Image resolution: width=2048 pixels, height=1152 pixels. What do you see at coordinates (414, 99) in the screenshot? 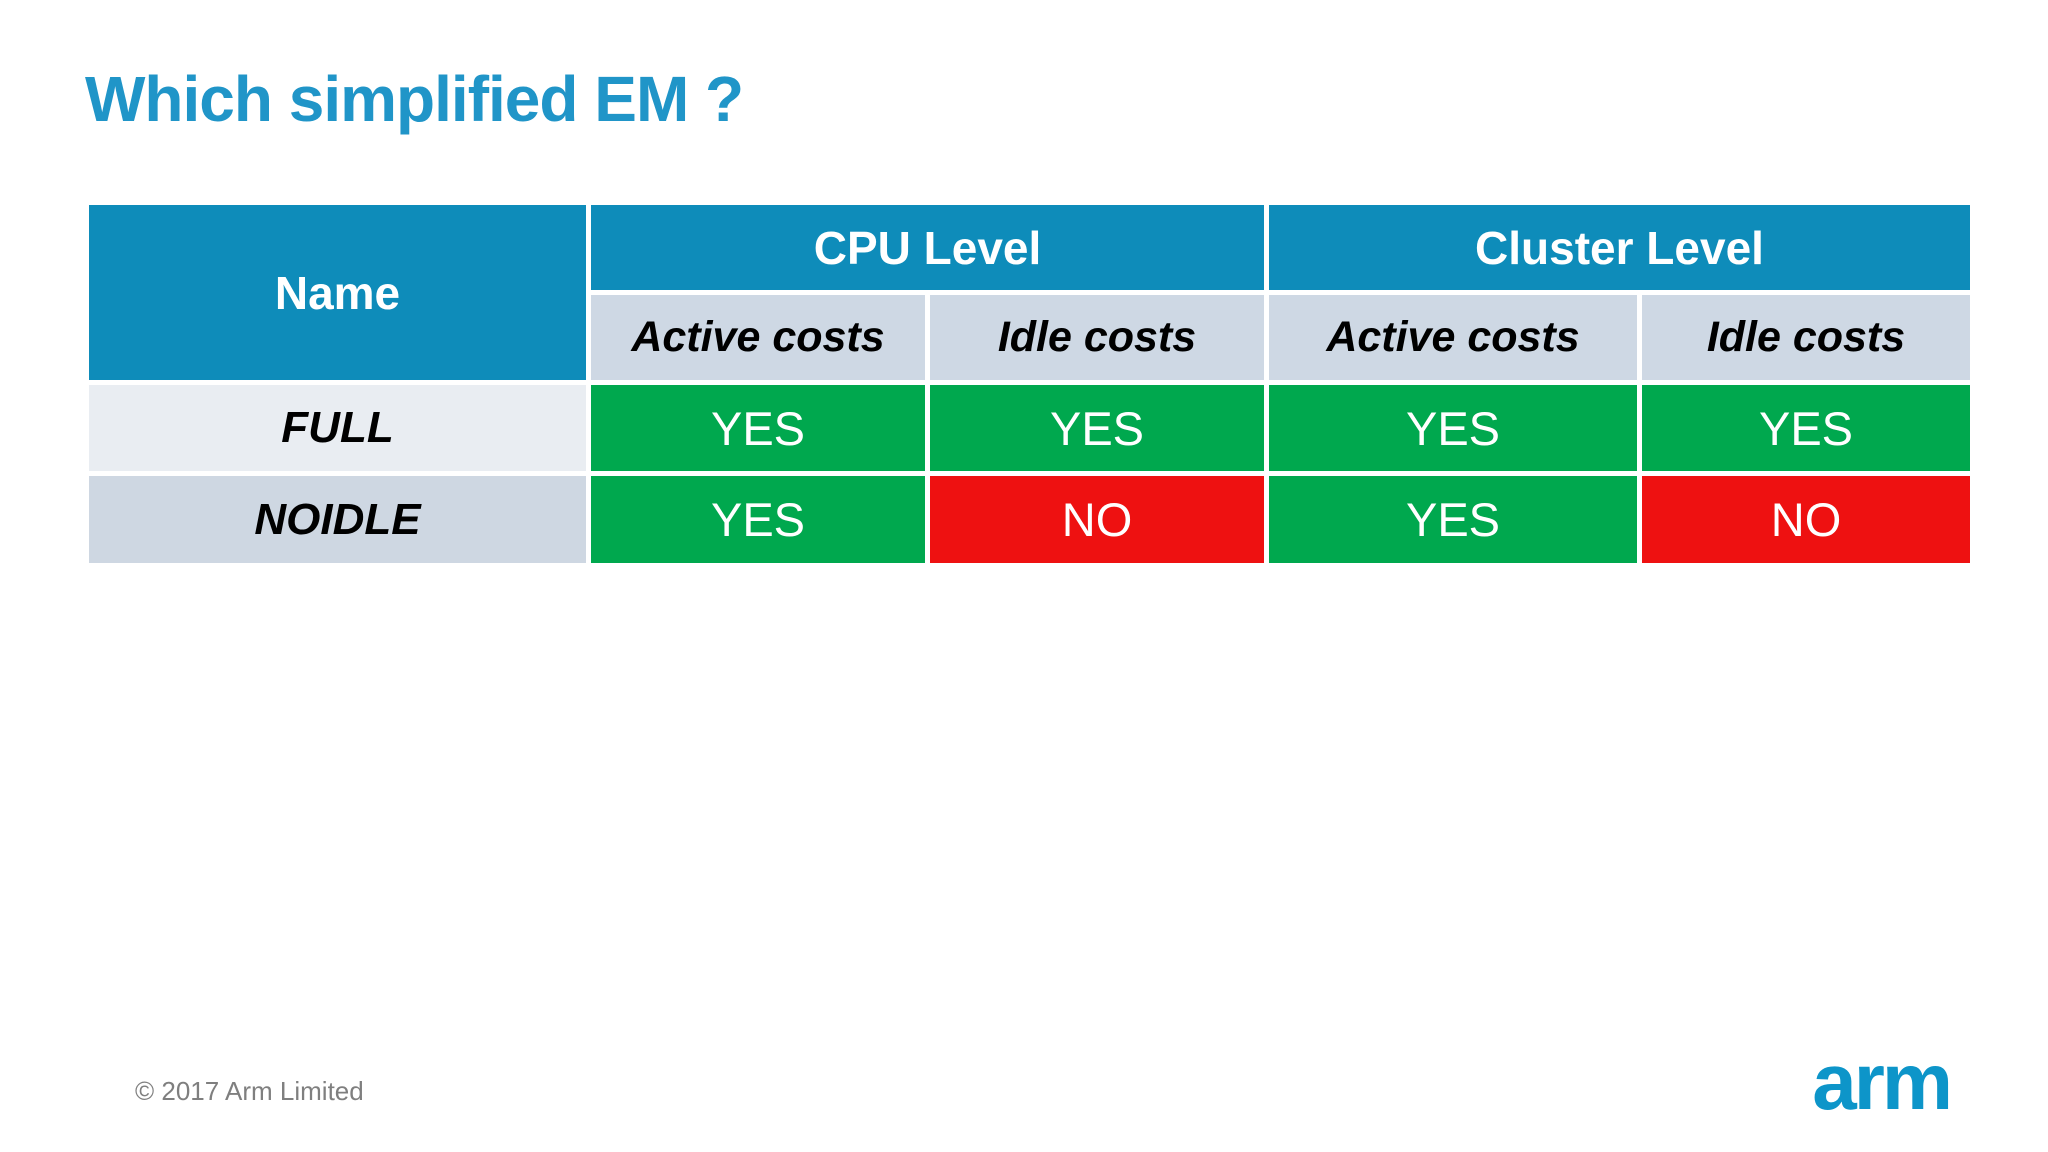
I see `slide-title: Which simplified EM ?` at bounding box center [414, 99].